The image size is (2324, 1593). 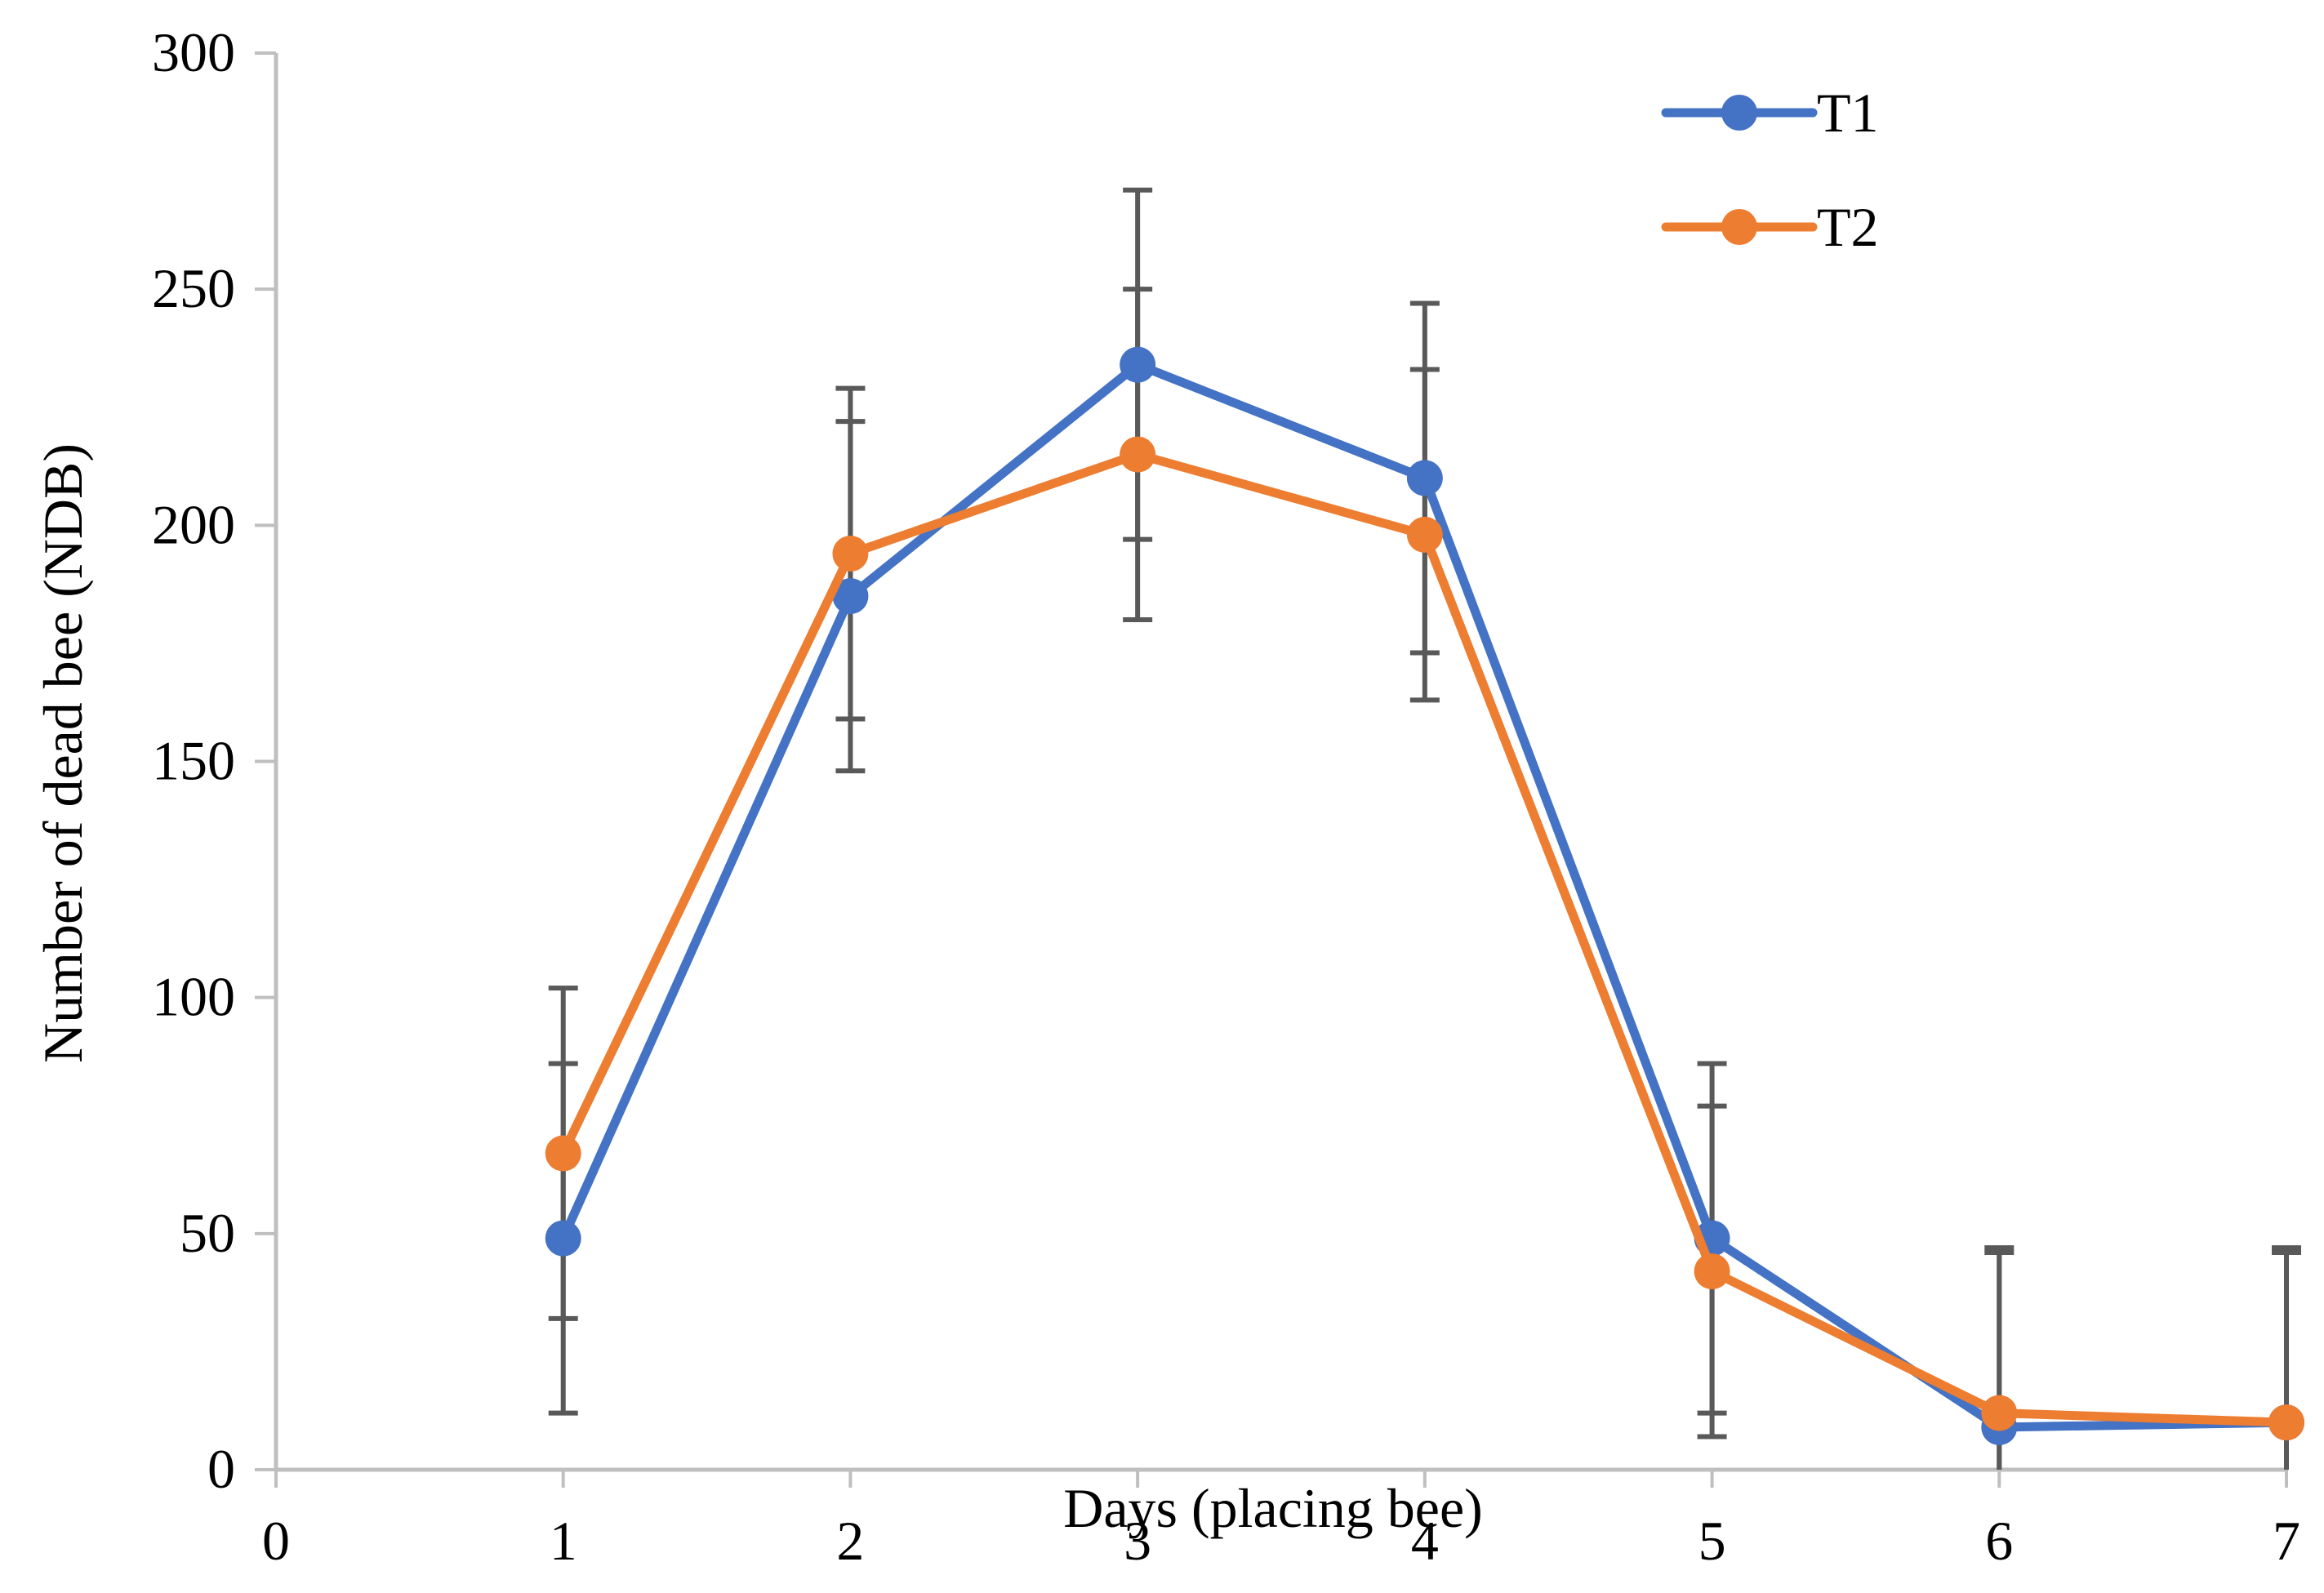 I want to click on x-tick-label: 2, so click(x=850, y=1541).